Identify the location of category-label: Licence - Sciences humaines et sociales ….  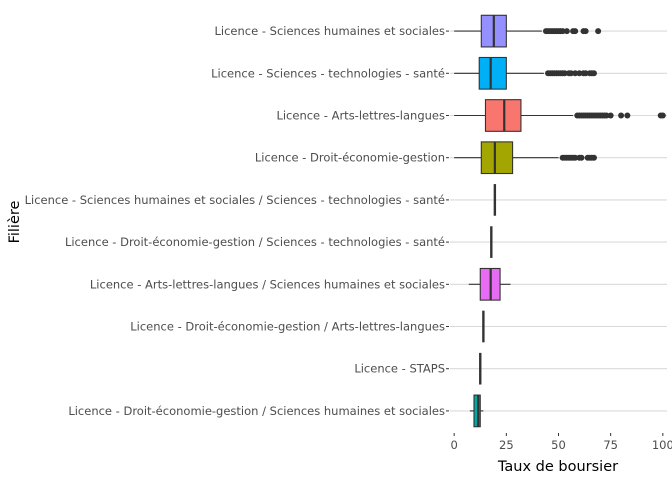
(235, 200).